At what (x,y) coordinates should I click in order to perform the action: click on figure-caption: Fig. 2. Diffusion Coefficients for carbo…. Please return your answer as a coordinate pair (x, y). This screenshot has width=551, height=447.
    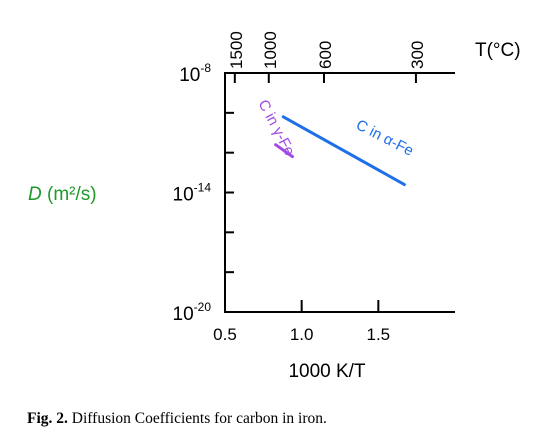
    Looking at the image, I should click on (177, 419).